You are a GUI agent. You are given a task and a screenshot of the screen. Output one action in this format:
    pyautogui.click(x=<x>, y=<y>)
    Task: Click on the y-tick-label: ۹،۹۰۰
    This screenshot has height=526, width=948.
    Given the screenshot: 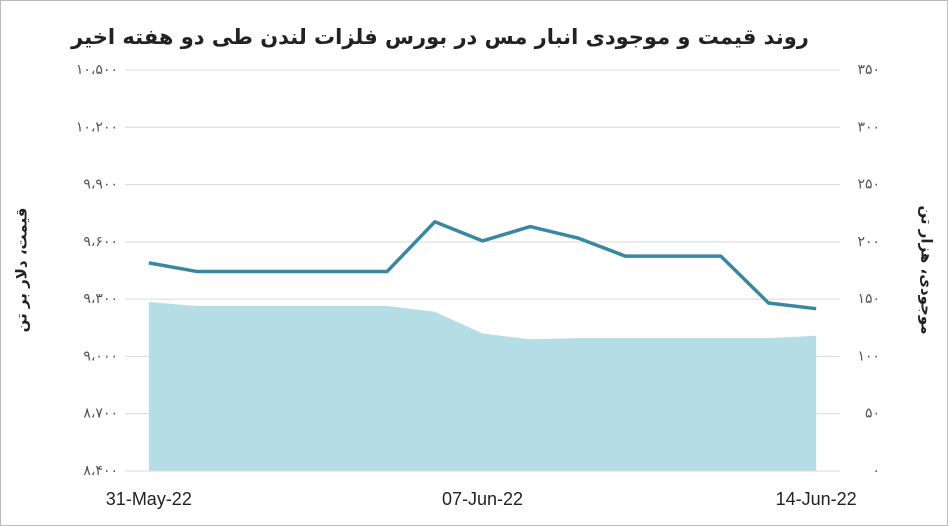 What is the action you would take?
    pyautogui.click(x=100, y=185)
    